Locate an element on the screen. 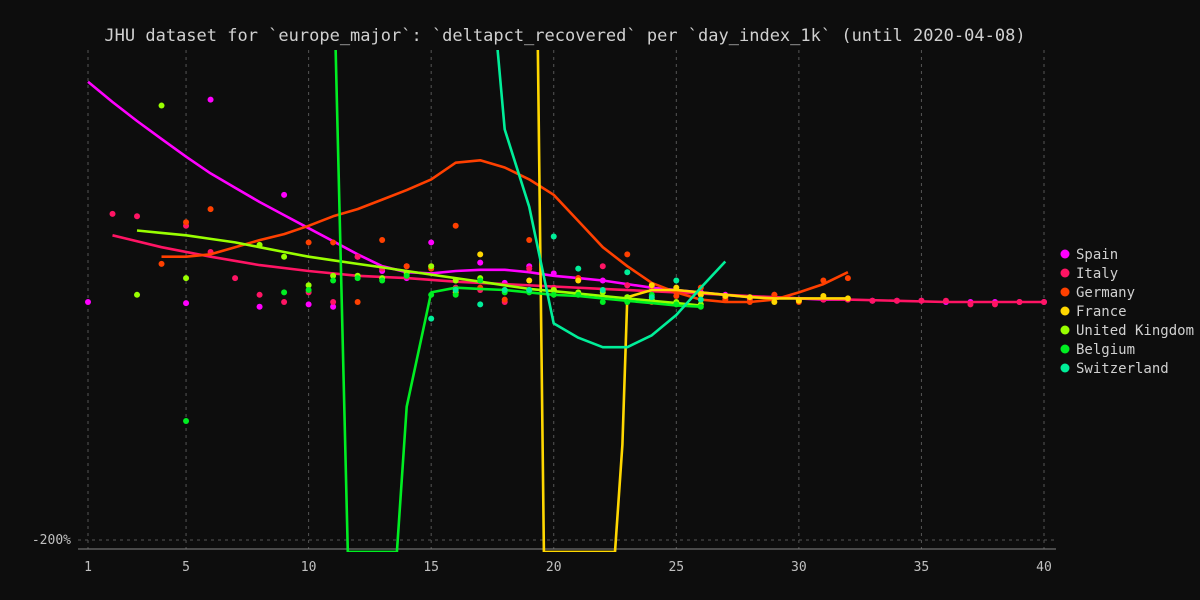  legend-label: France is located at coordinates (1101, 312).